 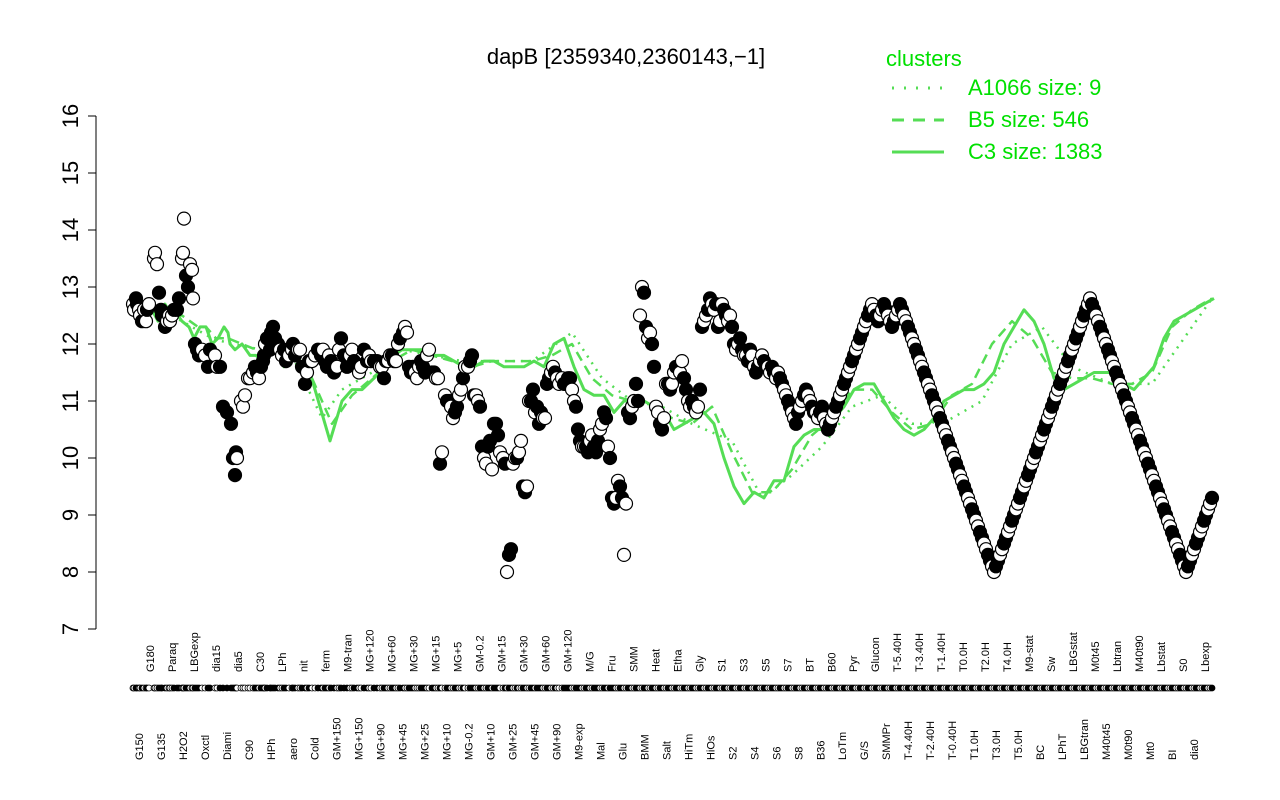 I want to click on x-tick-label: M/G, so click(x=591, y=661).